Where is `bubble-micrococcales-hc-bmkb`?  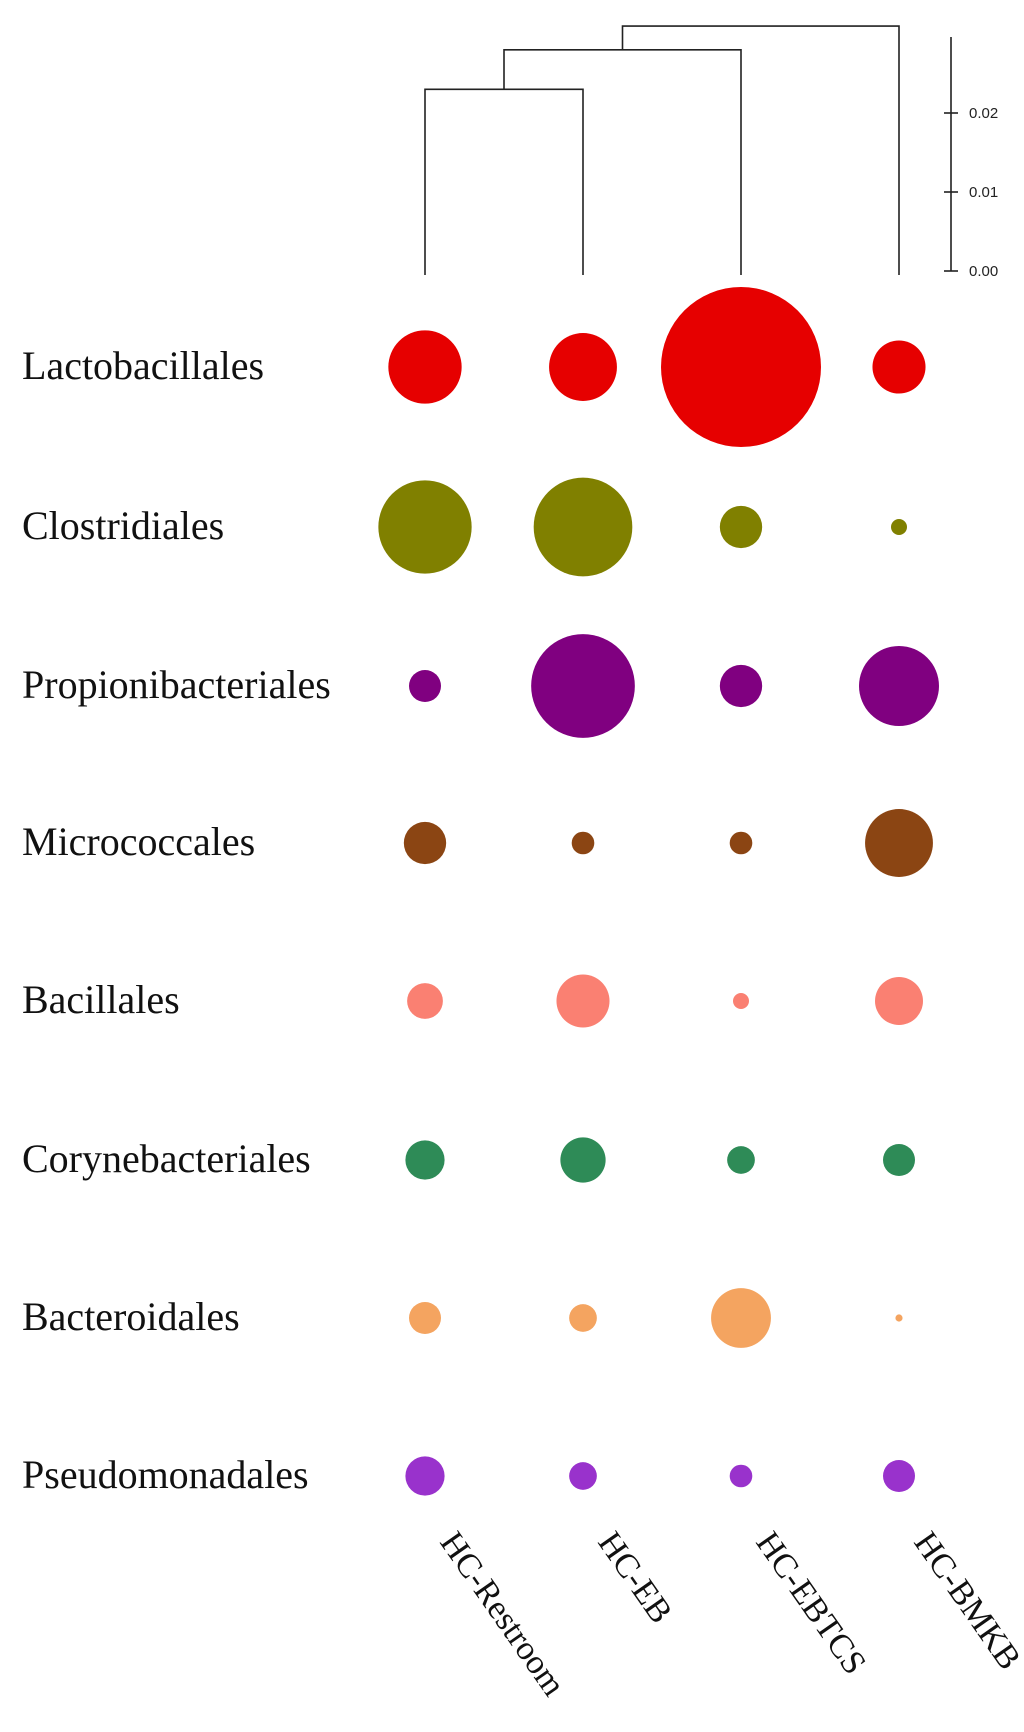
bubble-micrococcales-hc-bmkb is located at coordinates (899, 843).